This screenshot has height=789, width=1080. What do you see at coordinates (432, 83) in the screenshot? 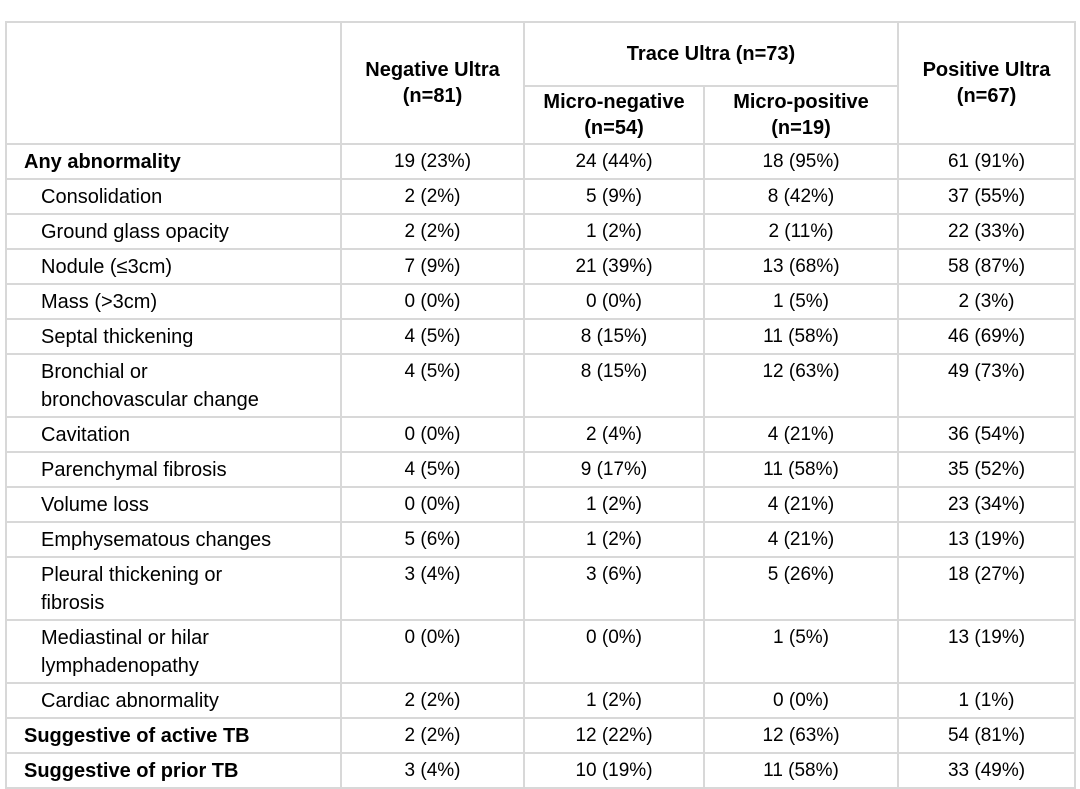
I see `header-negative-ultra: Negative Ultra (n=81)` at bounding box center [432, 83].